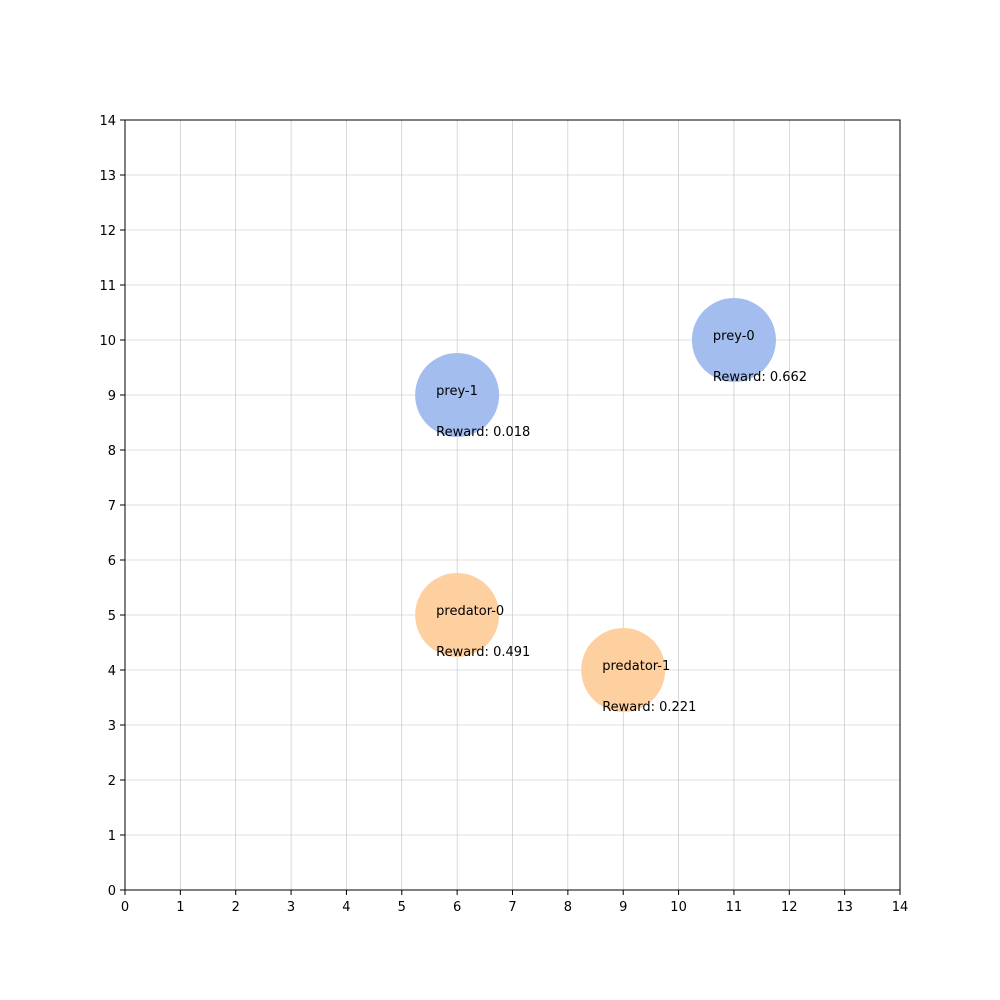  What do you see at coordinates (125, 907) in the screenshot?
I see `x-tick-label: 0` at bounding box center [125, 907].